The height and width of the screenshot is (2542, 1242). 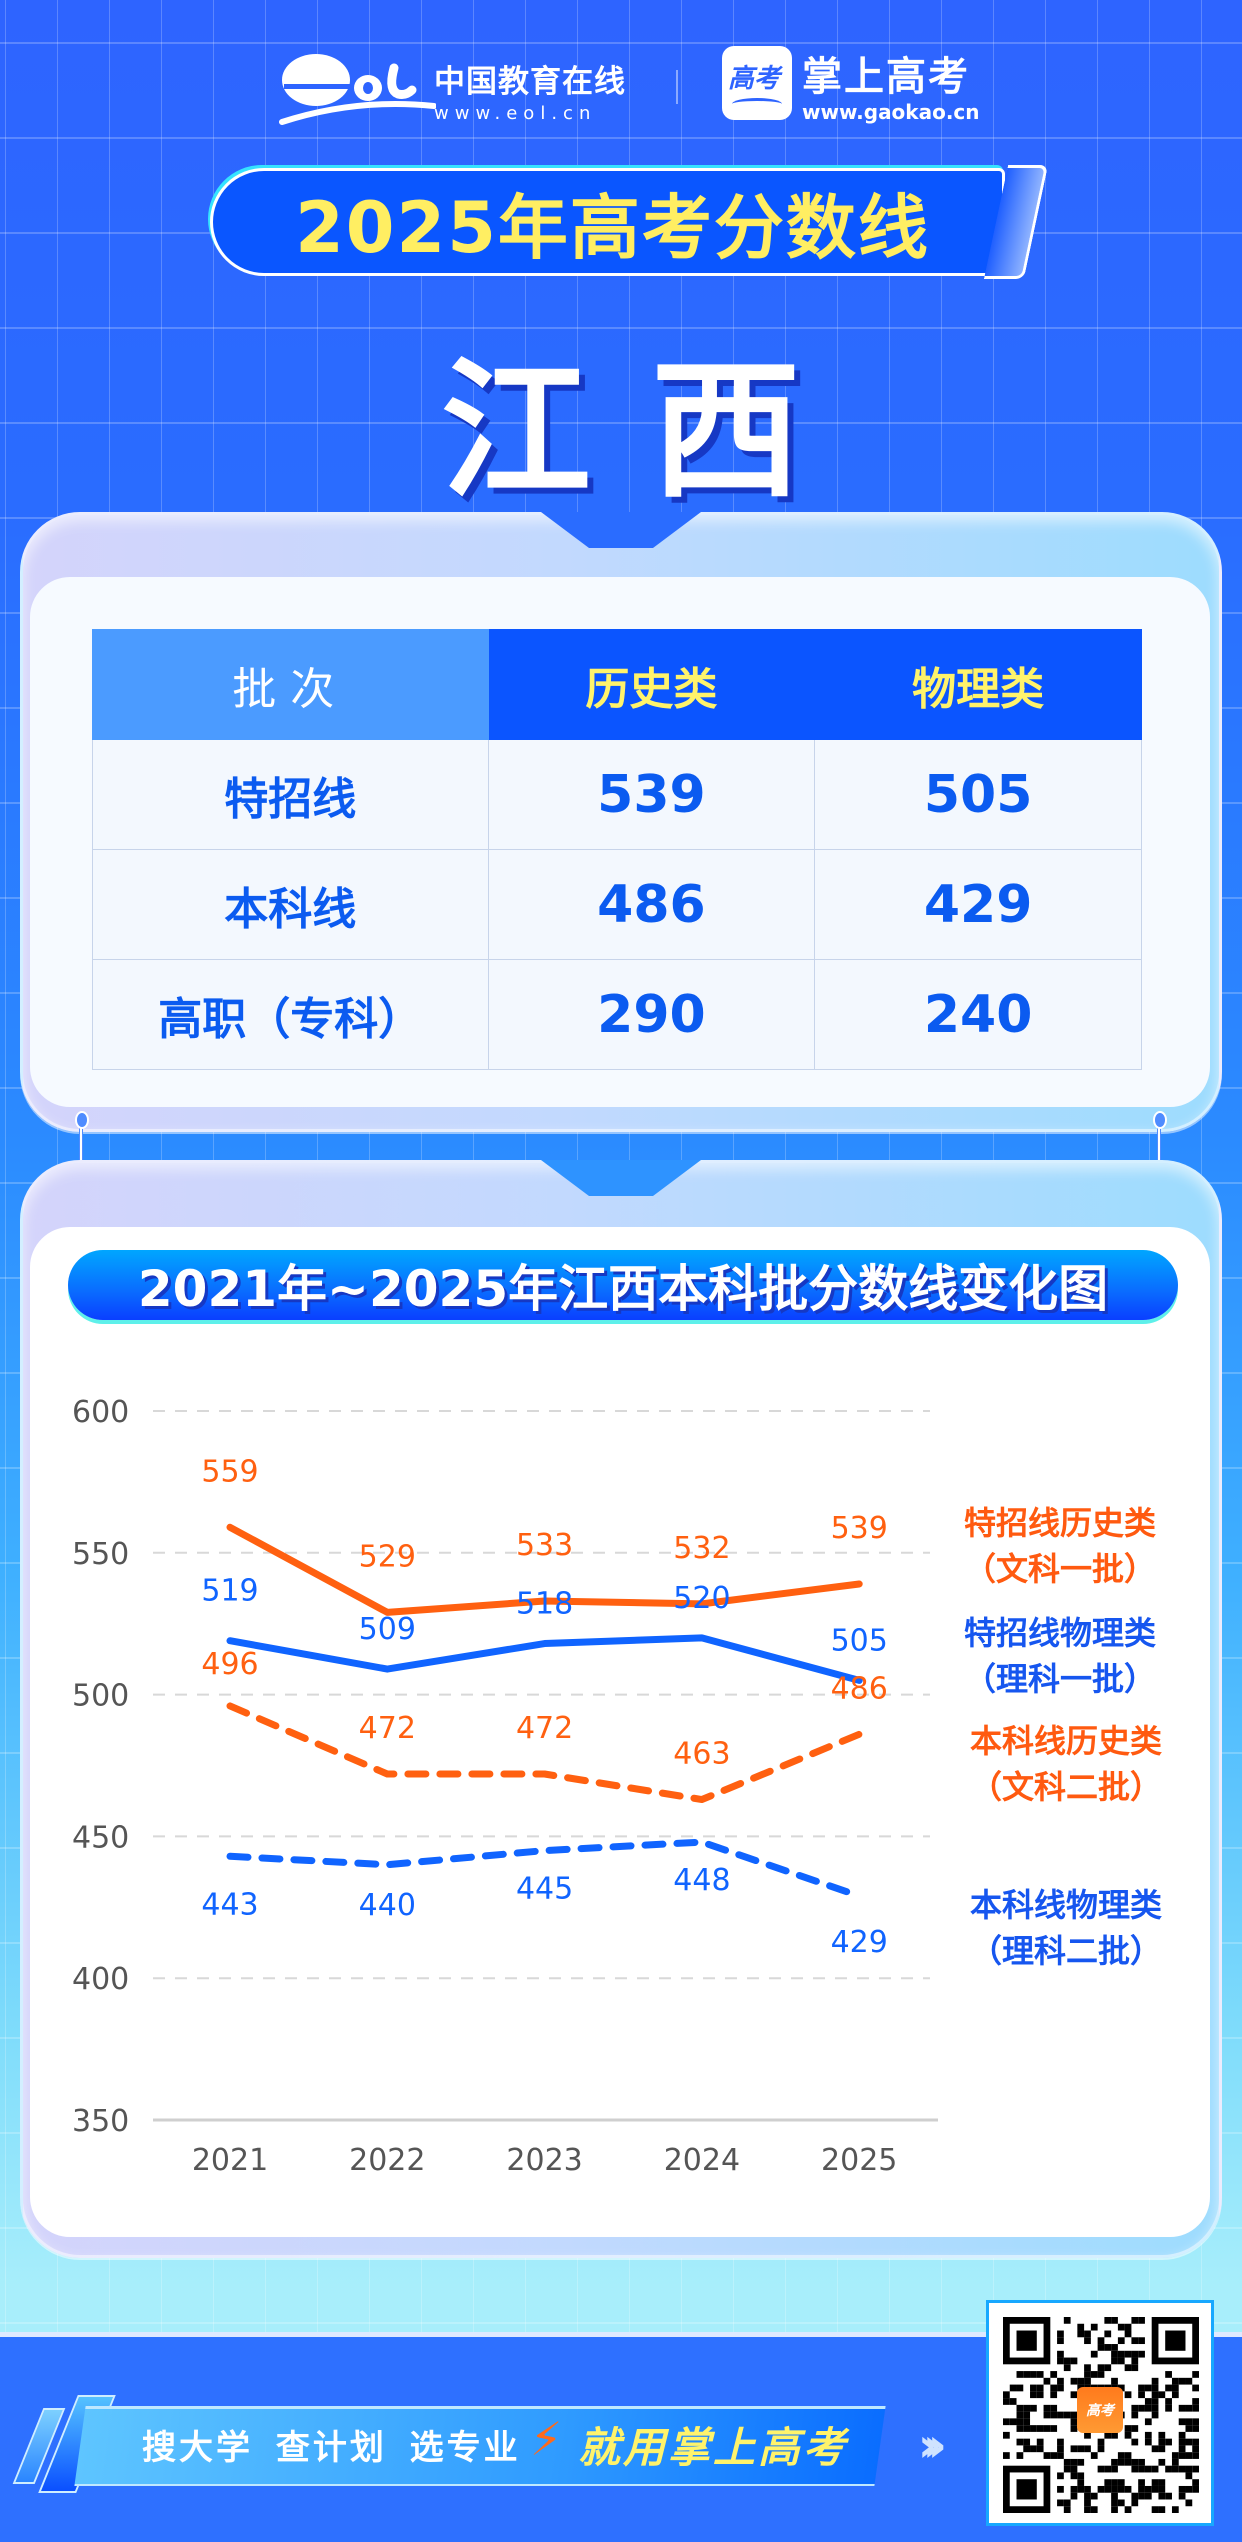 I want to click on row-label: 高职（专科）, so click(x=290, y=1014).